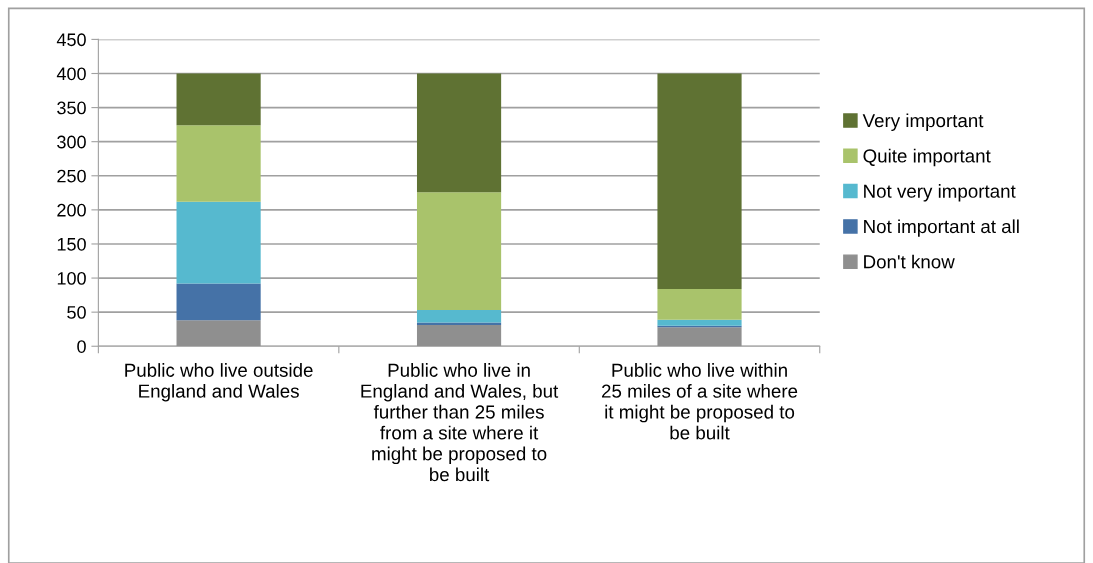 This screenshot has height=563, width=1093. I want to click on y-tick-label: 300, so click(71, 142).